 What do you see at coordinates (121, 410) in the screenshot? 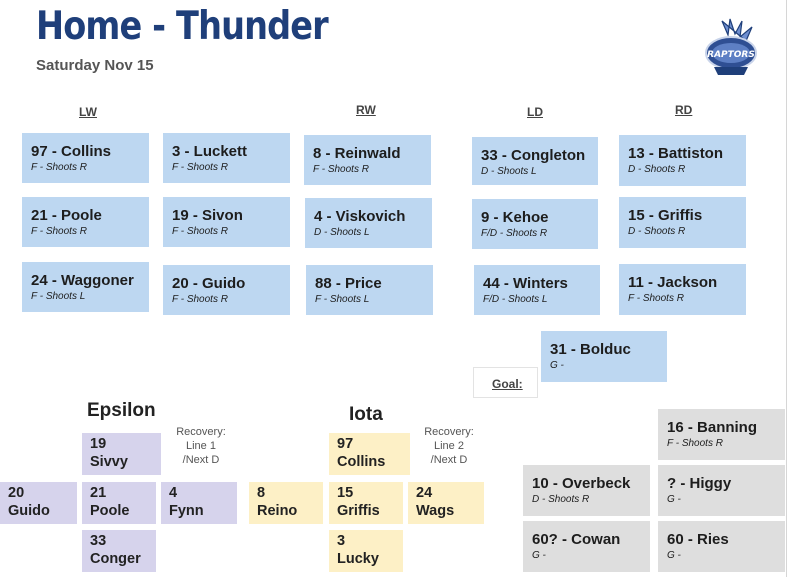
I see `group-title-epsilon: Epsilon` at bounding box center [121, 410].